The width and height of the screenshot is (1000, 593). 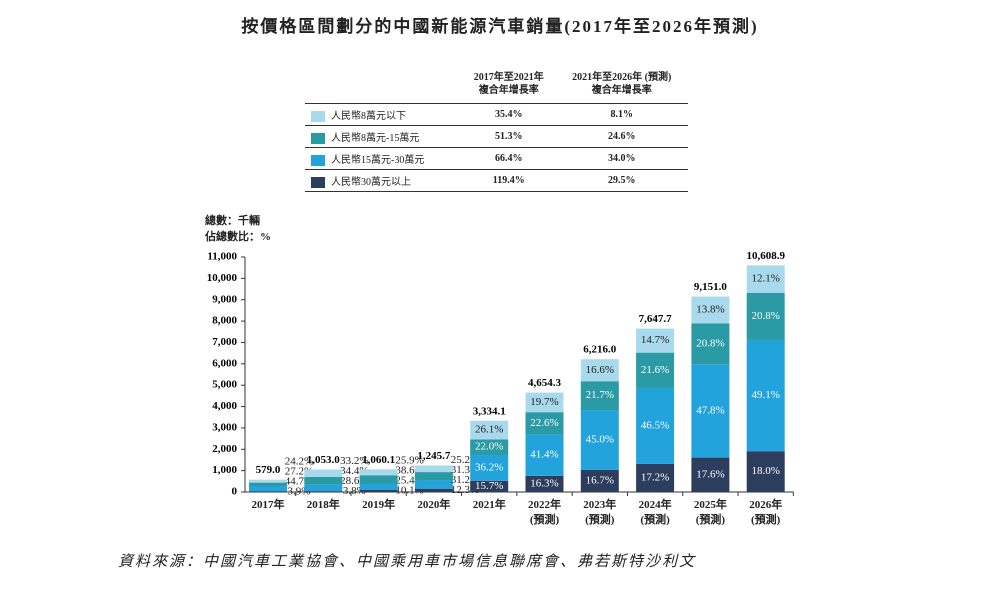 What do you see at coordinates (434, 505) in the screenshot?
I see `x-tick-label: 2020年` at bounding box center [434, 505].